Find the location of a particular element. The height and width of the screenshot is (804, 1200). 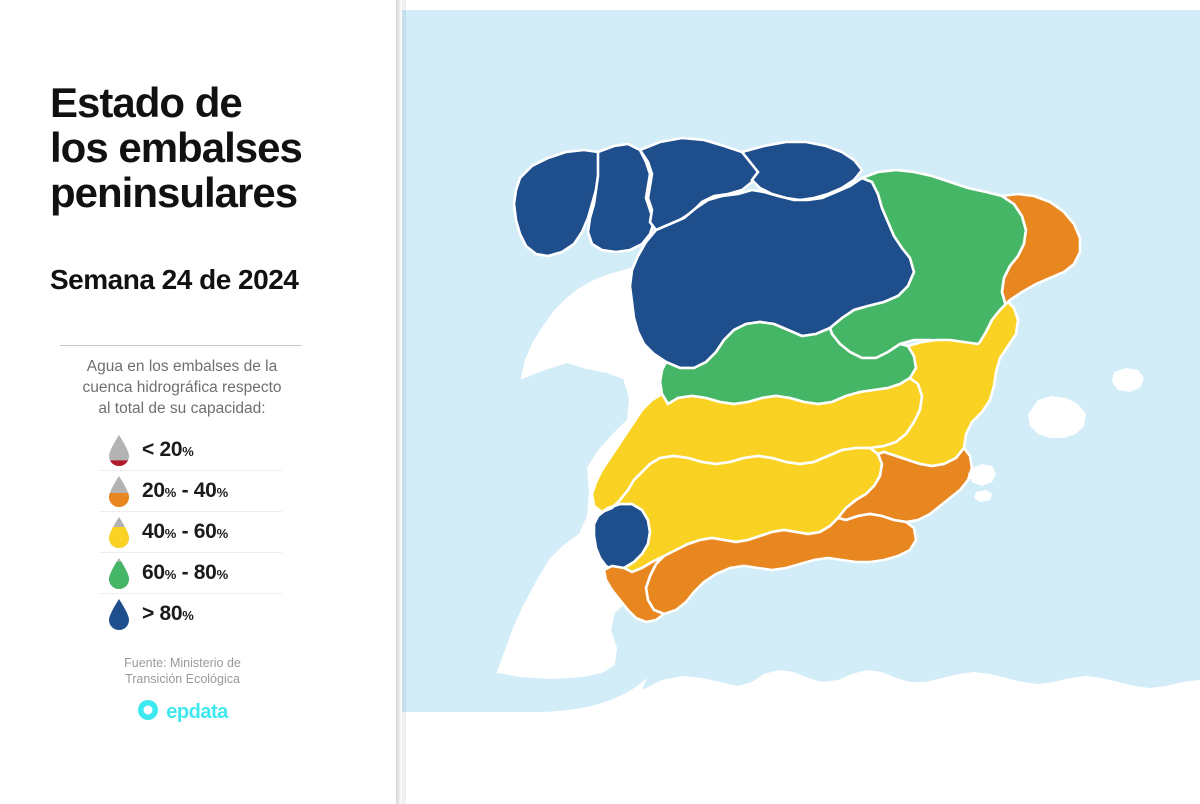

caption-line-3: al total de su capacidad: is located at coordinates (182, 408).